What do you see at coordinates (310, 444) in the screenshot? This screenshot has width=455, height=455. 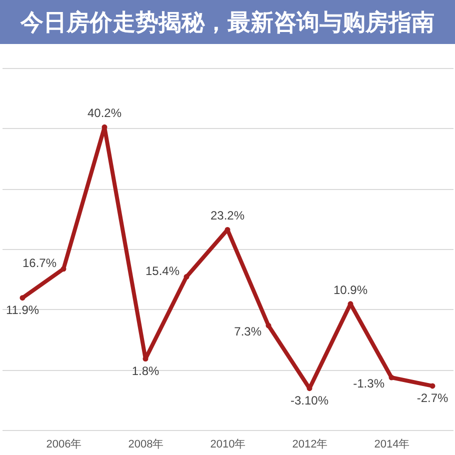 I see `x-tick-label: 2012年` at bounding box center [310, 444].